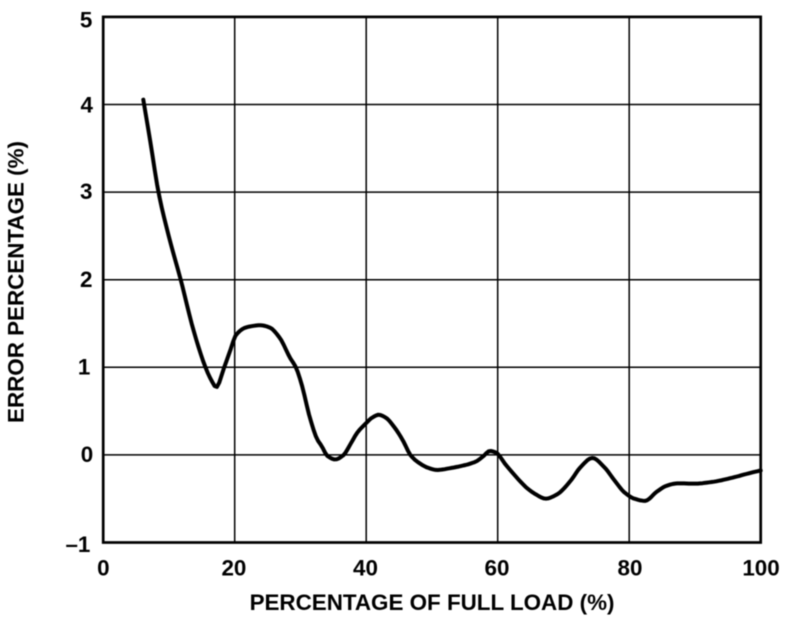  What do you see at coordinates (86, 20) in the screenshot?
I see `svg-text: 5` at bounding box center [86, 20].